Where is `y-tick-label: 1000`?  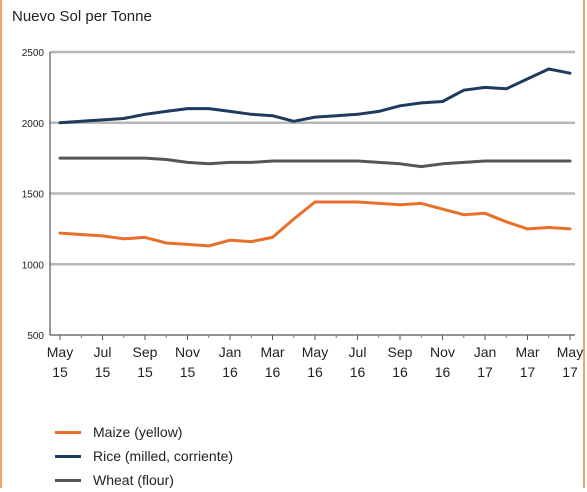
y-tick-label: 1000 is located at coordinates (33, 265).